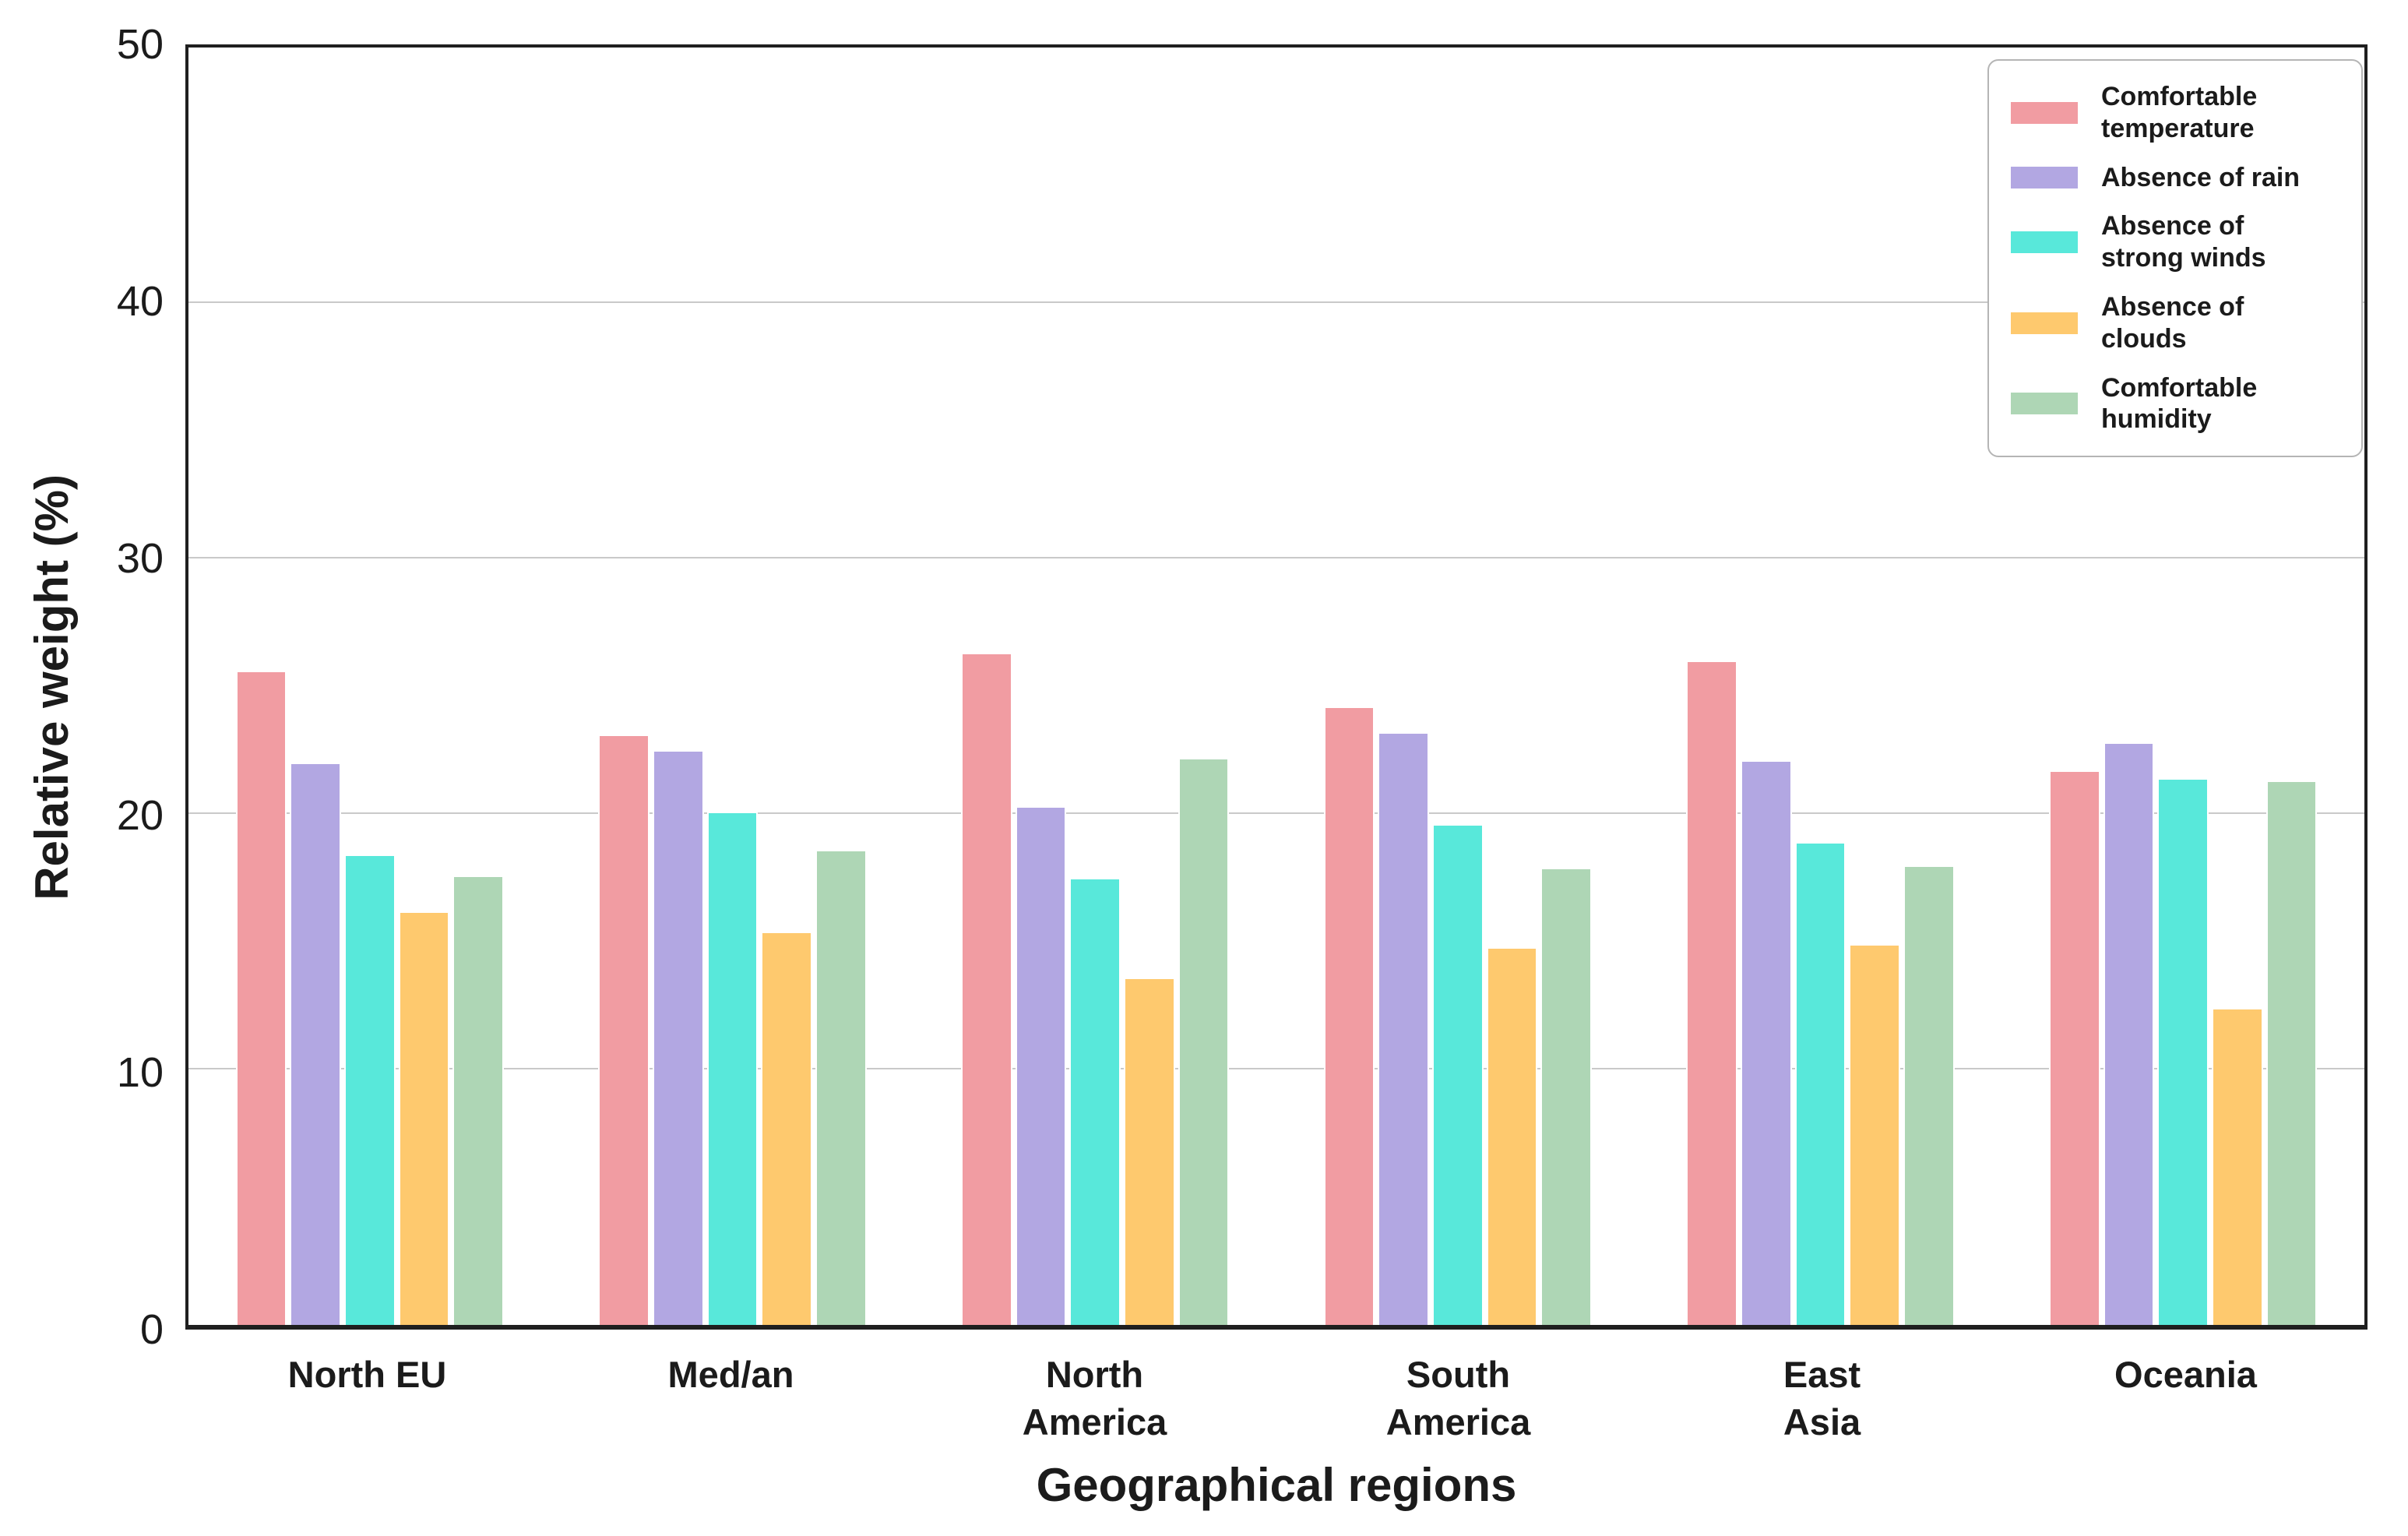  What do you see at coordinates (424, 1118) in the screenshot?
I see `bar-series3-group0` at bounding box center [424, 1118].